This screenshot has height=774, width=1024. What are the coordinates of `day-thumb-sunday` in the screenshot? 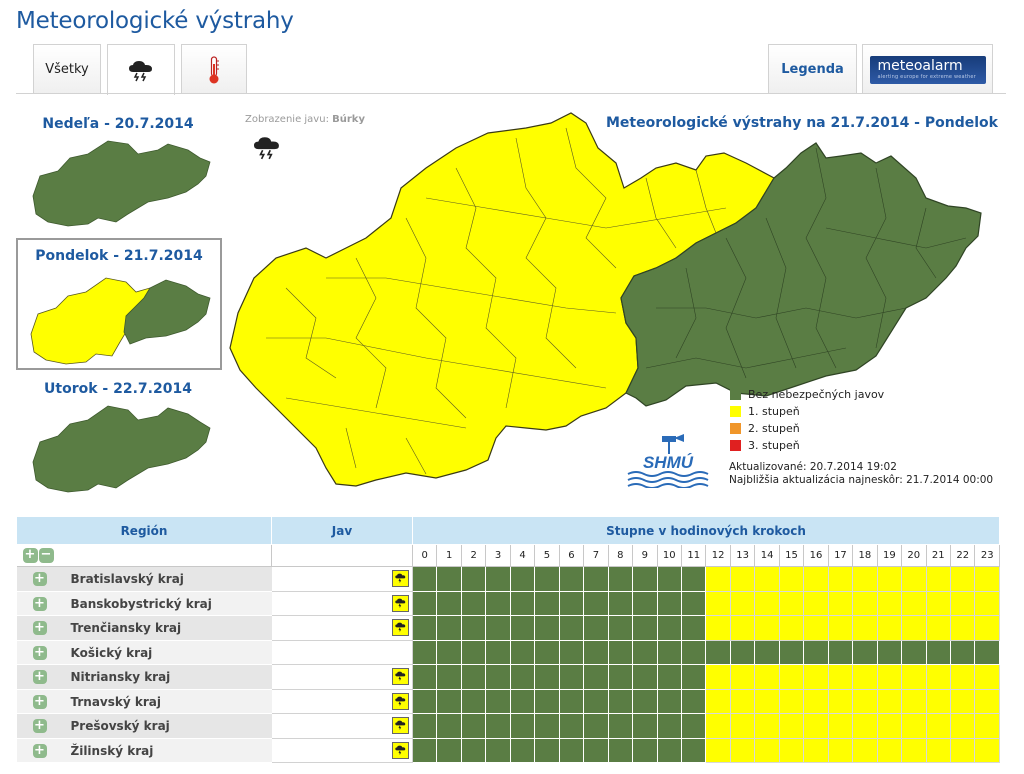 It's located at (120, 183).